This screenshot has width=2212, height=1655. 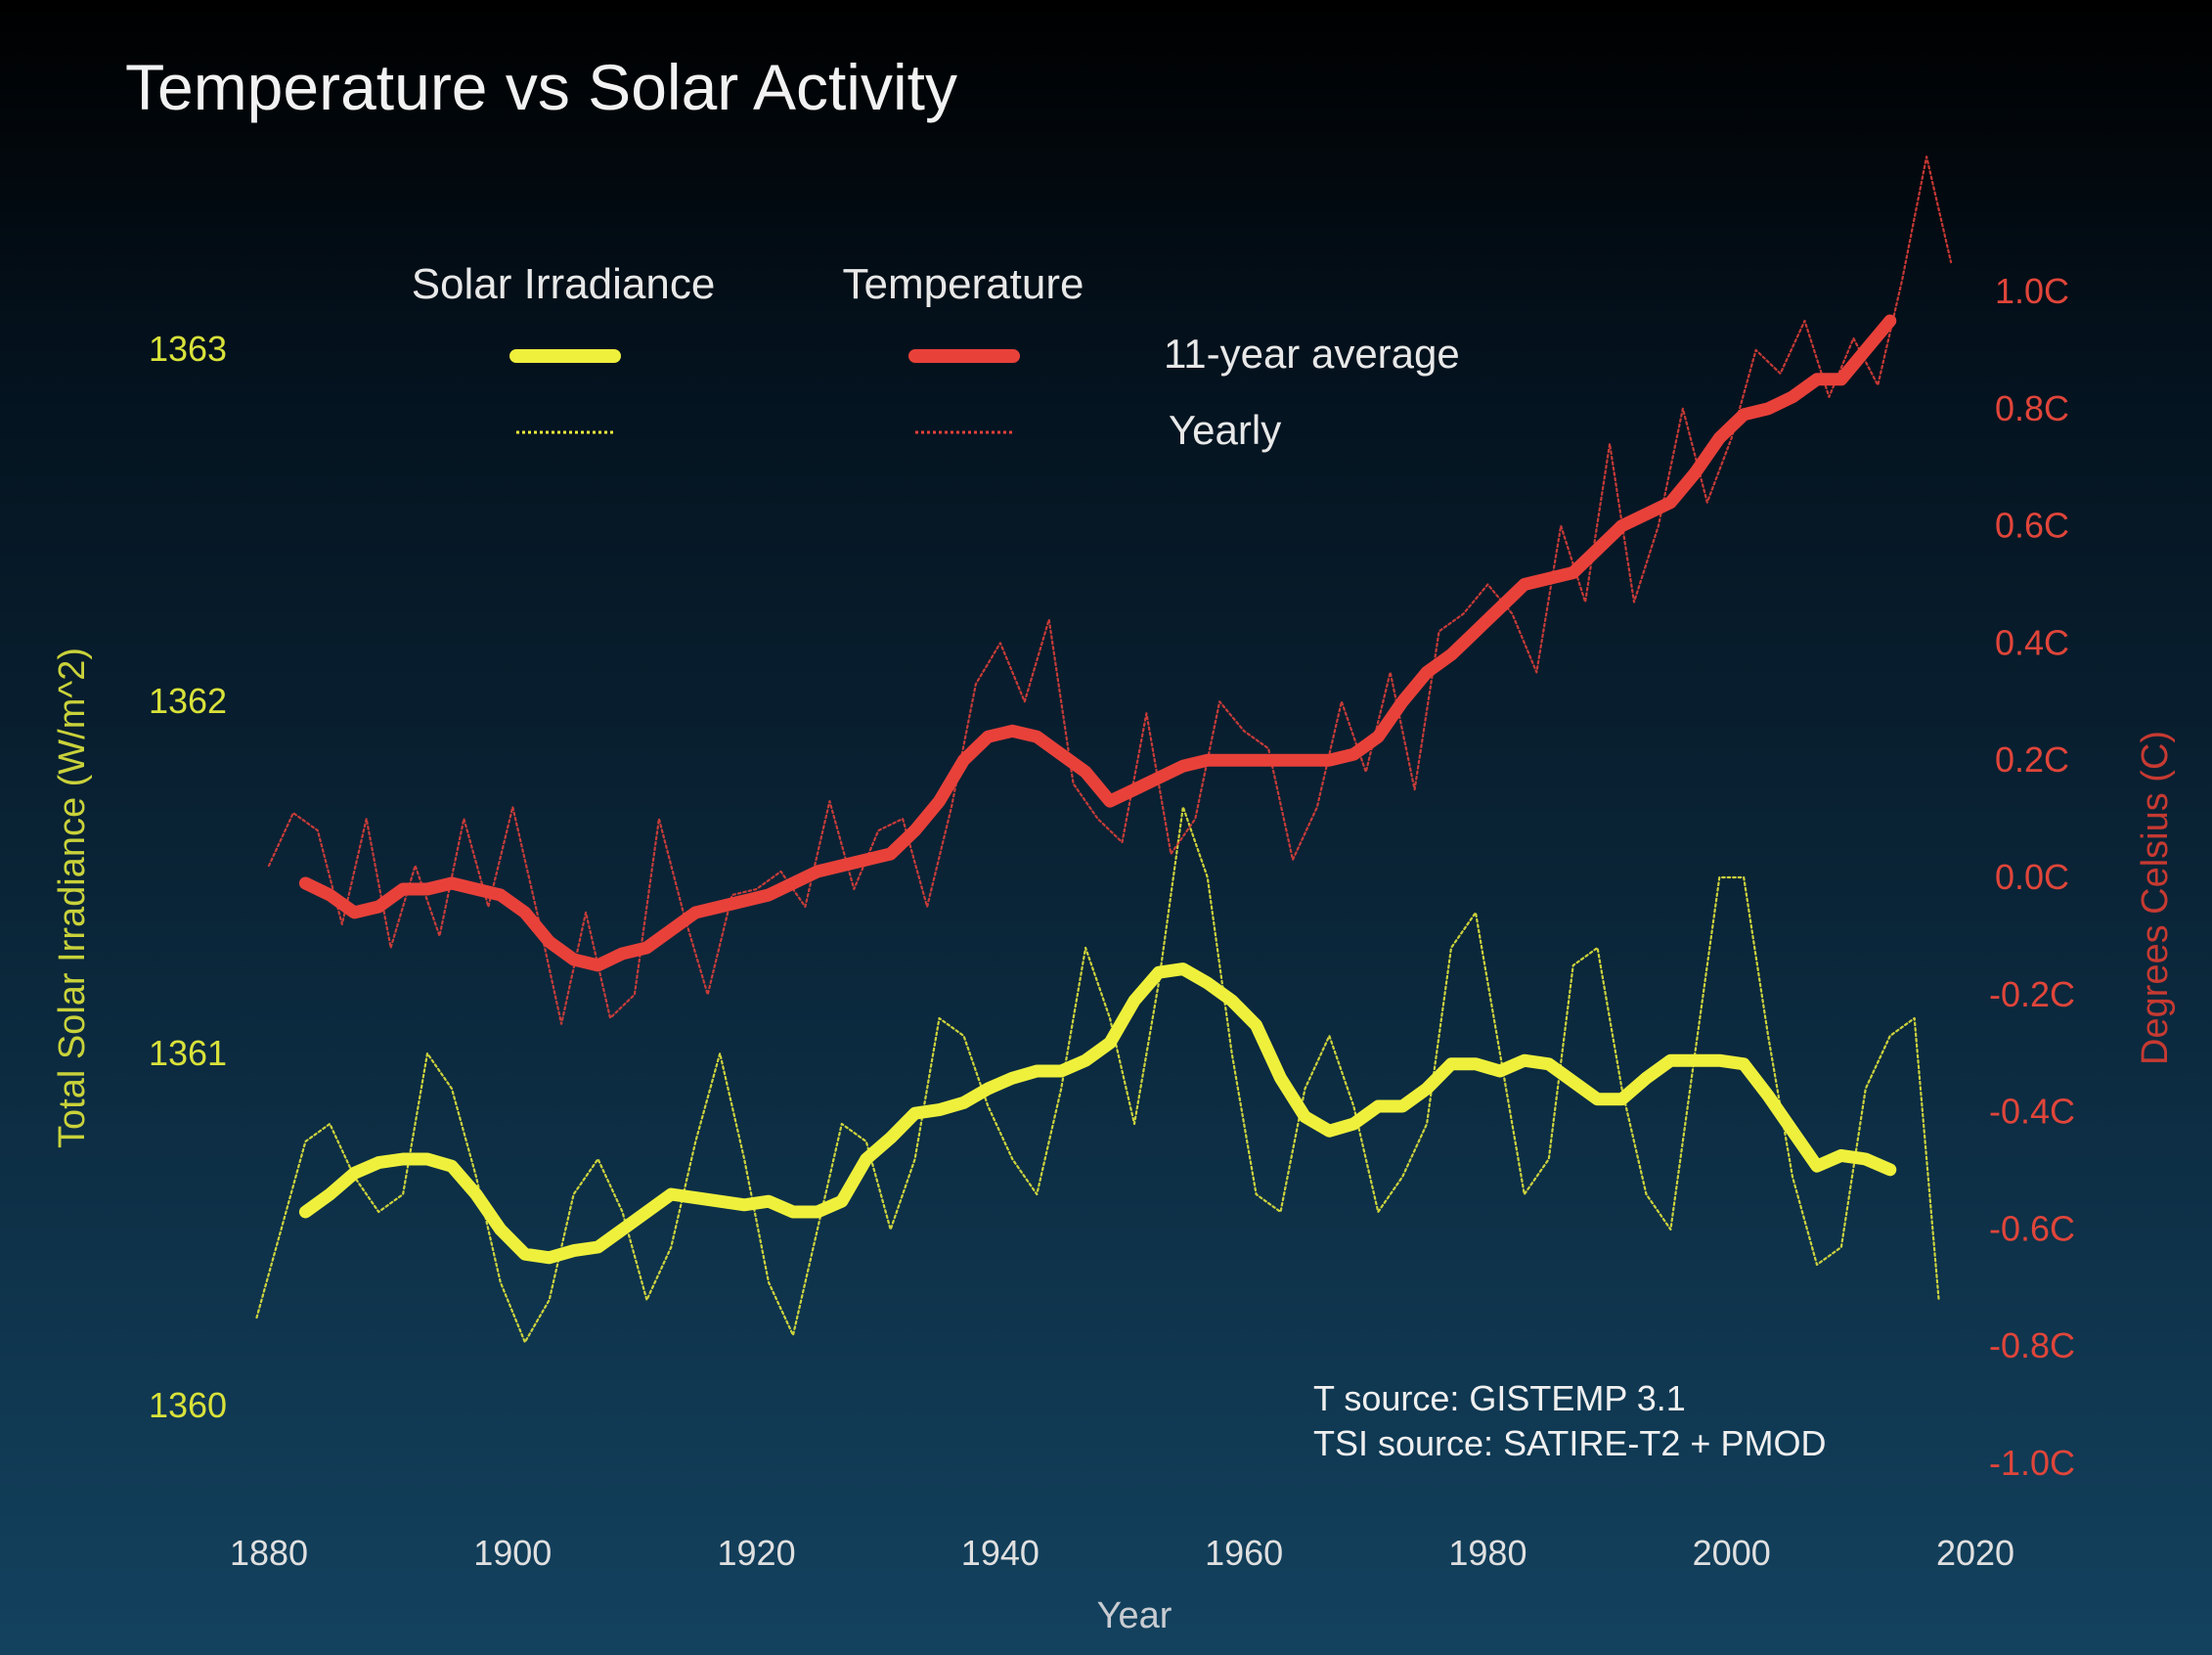 I want to click on left-axis-title: Total Solar Irradiance (W/m^2), so click(x=72, y=898).